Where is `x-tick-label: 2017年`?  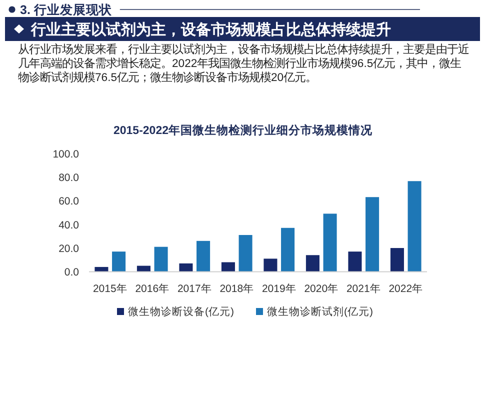
x-tick-label: 2017年 is located at coordinates (194, 289).